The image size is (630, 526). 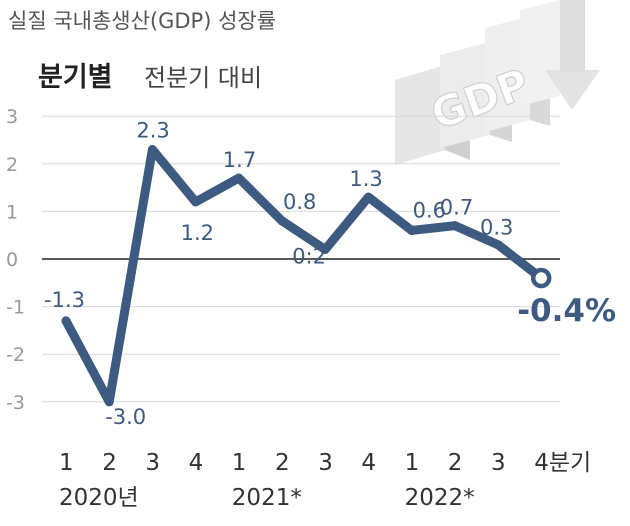 I want to click on year-labels: 2020년 2021* 2022*, so click(x=267, y=498).